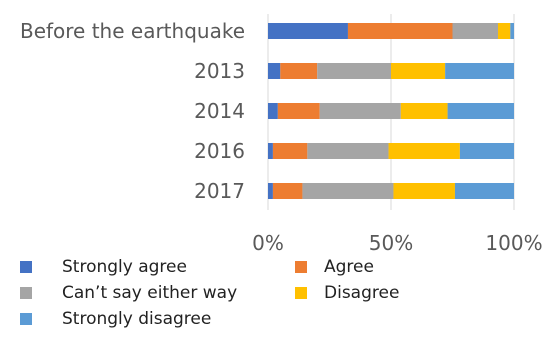 This screenshot has width=555, height=340. I want to click on category-label: 2014, so click(219, 111).